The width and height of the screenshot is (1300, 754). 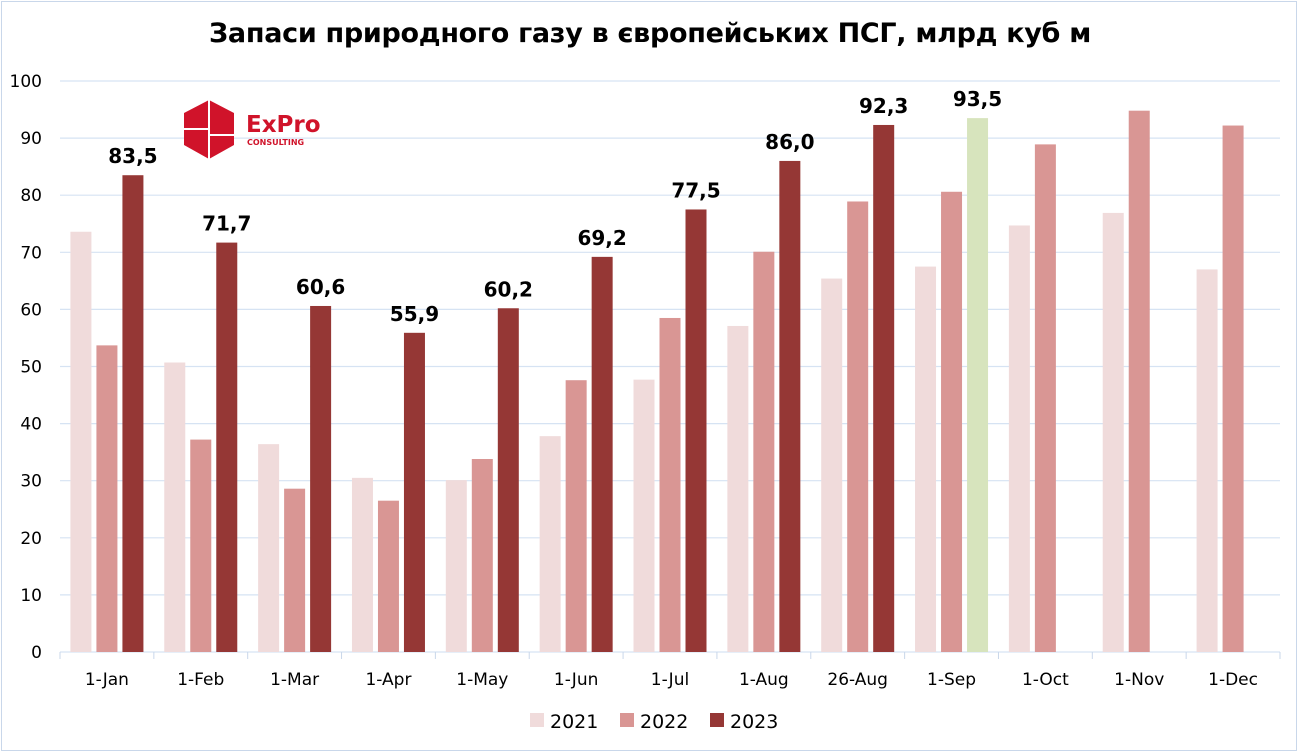 What do you see at coordinates (1045, 398) in the screenshot?
I see `bar-2022-1-Oct` at bounding box center [1045, 398].